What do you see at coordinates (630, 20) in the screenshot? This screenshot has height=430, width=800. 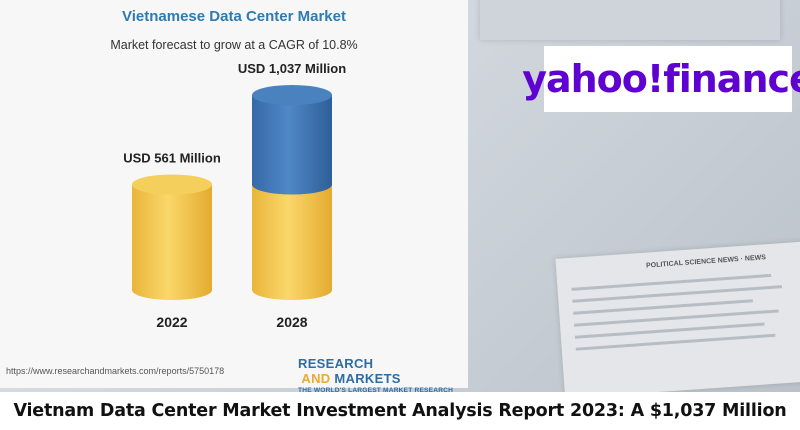 I see `background-card` at bounding box center [630, 20].